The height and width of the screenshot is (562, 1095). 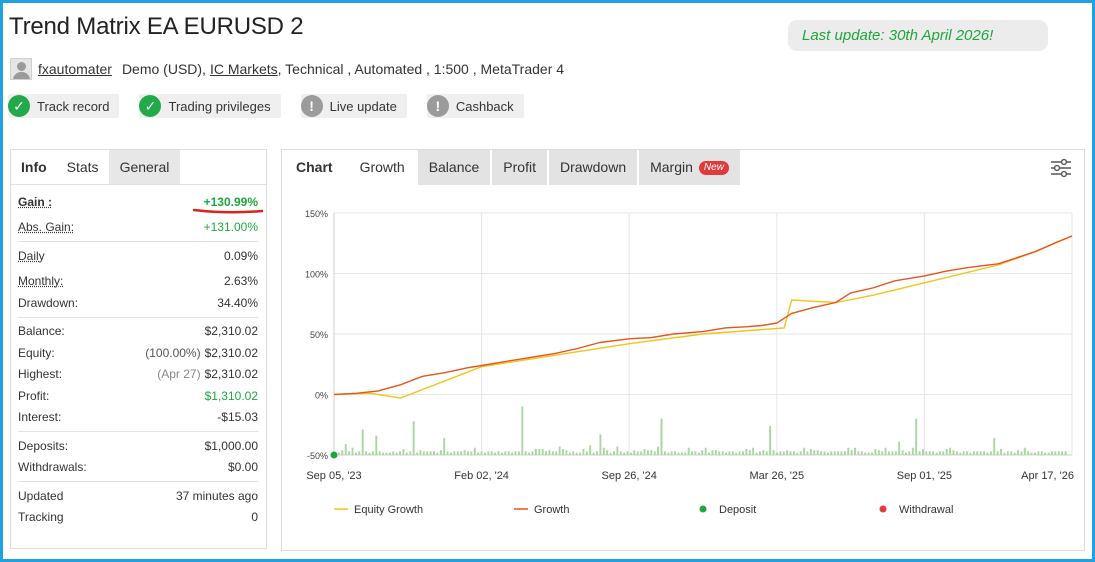 What do you see at coordinates (138, 445) in the screenshot?
I see `stat-deposits: Deposits: $1,000.00` at bounding box center [138, 445].